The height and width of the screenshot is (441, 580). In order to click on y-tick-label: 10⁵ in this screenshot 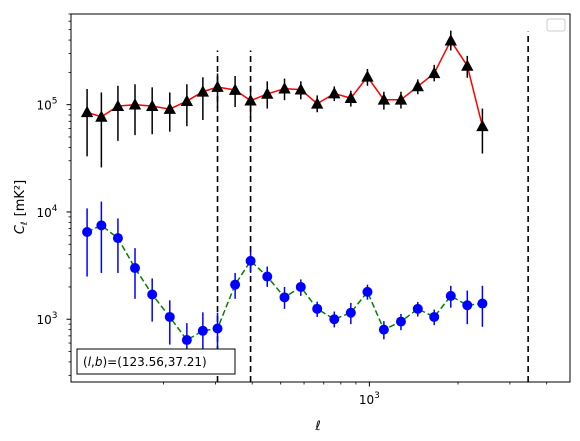, I will do `click(46, 105)`.